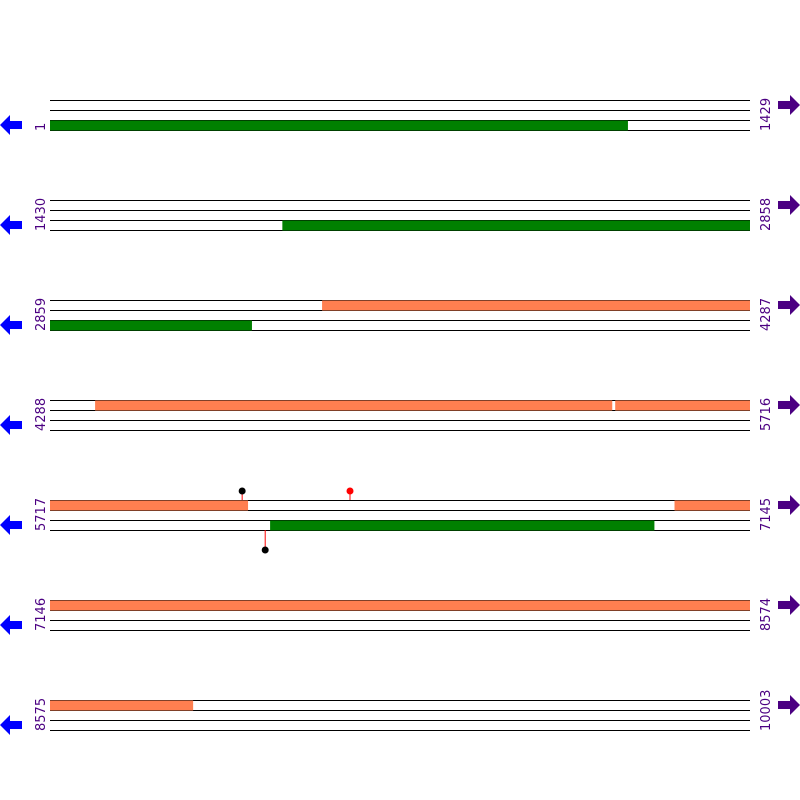 The height and width of the screenshot is (800, 800). Describe the element at coordinates (41, 614) in the screenshot. I see `start-label: 7146` at that location.